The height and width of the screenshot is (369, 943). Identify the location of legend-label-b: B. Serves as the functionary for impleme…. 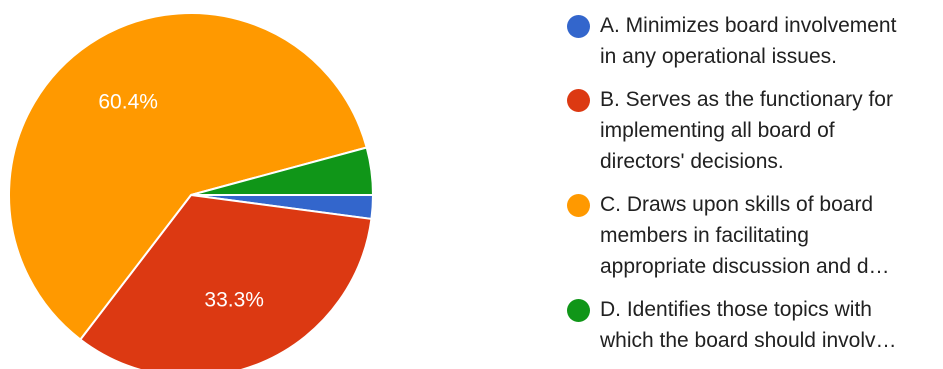
(746, 130).